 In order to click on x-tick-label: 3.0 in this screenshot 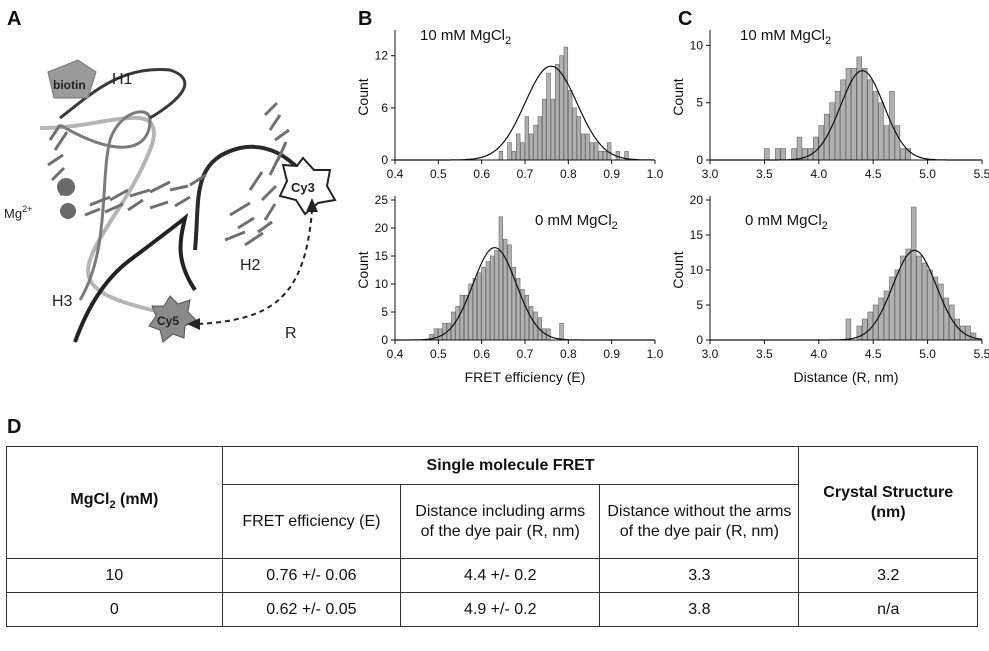, I will do `click(710, 354)`.